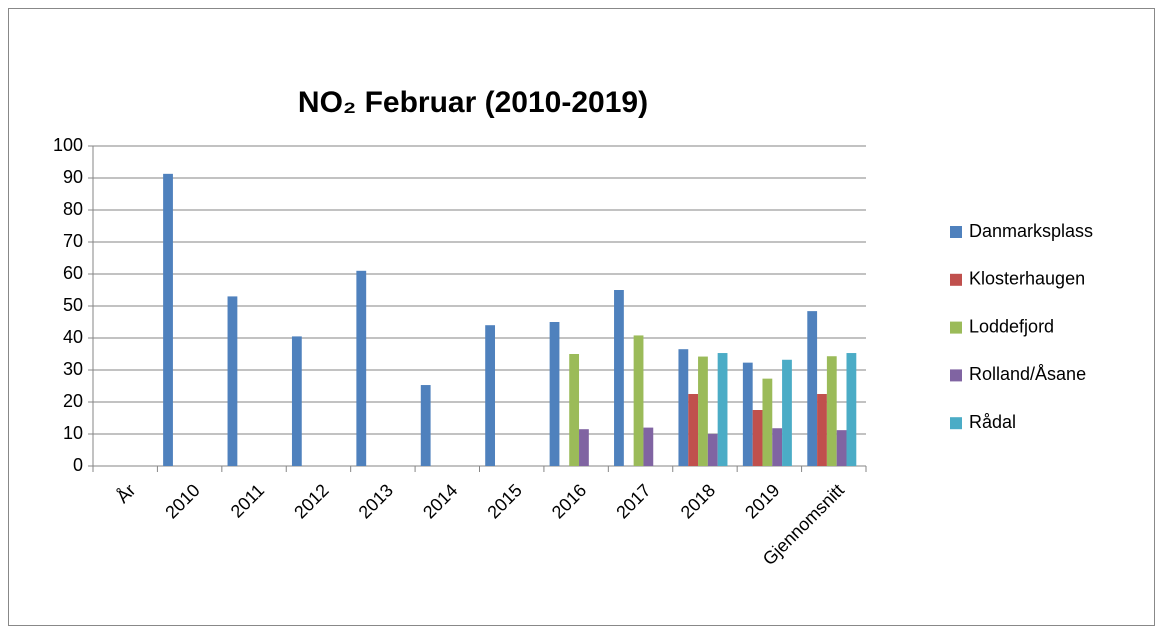 The width and height of the screenshot is (1163, 634). What do you see at coordinates (73, 433) in the screenshot?
I see `y-tick-label: 10` at bounding box center [73, 433].